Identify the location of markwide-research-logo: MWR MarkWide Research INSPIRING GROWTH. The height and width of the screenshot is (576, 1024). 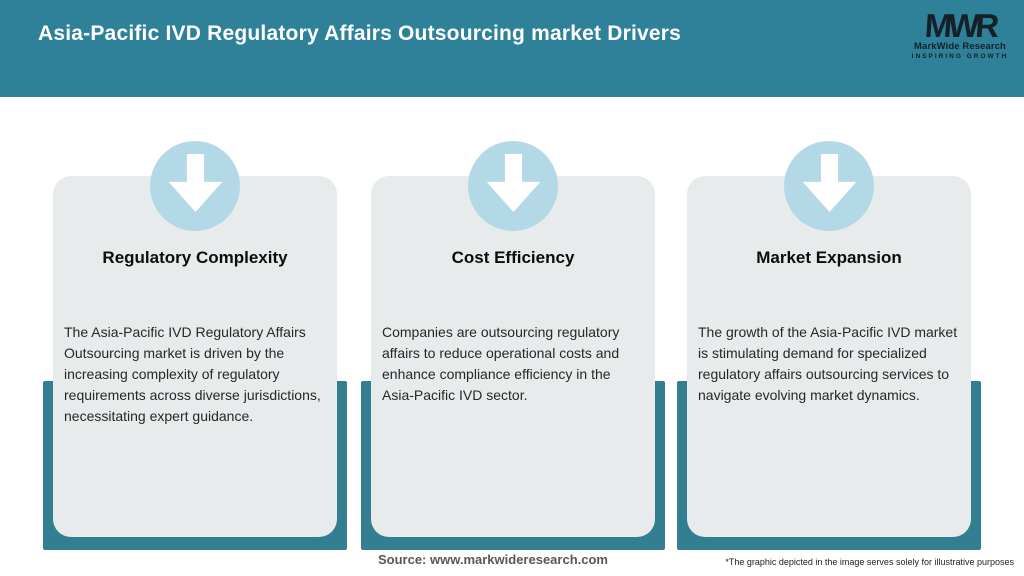
(960, 33).